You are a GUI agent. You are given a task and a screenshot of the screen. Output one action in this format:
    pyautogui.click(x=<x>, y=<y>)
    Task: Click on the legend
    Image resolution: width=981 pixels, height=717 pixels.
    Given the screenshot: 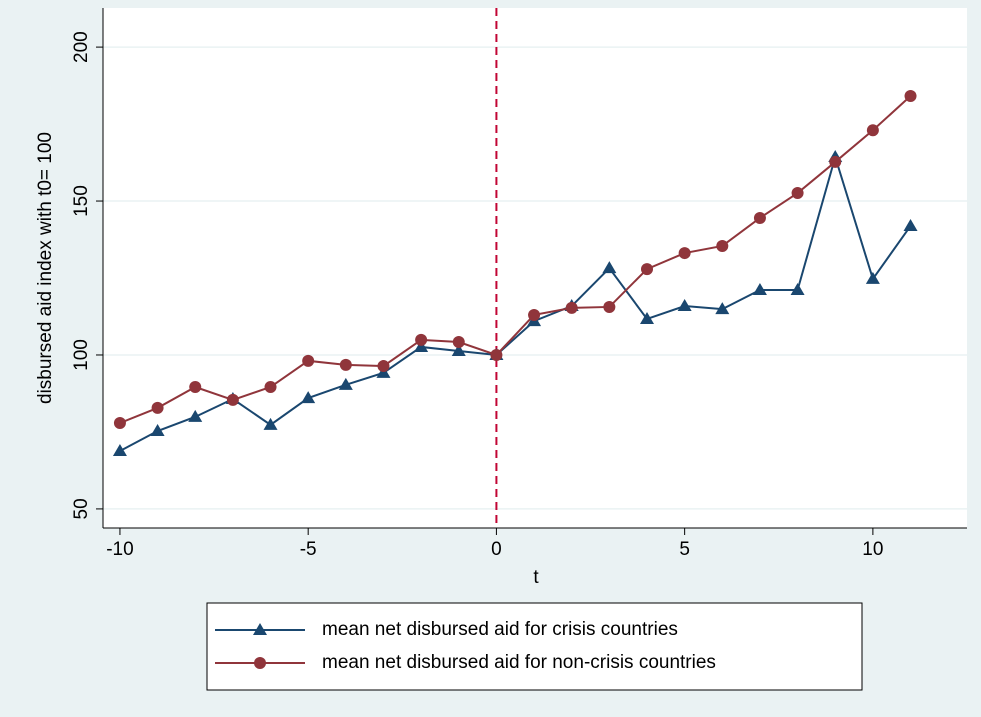 What is the action you would take?
    pyautogui.click(x=534, y=646)
    